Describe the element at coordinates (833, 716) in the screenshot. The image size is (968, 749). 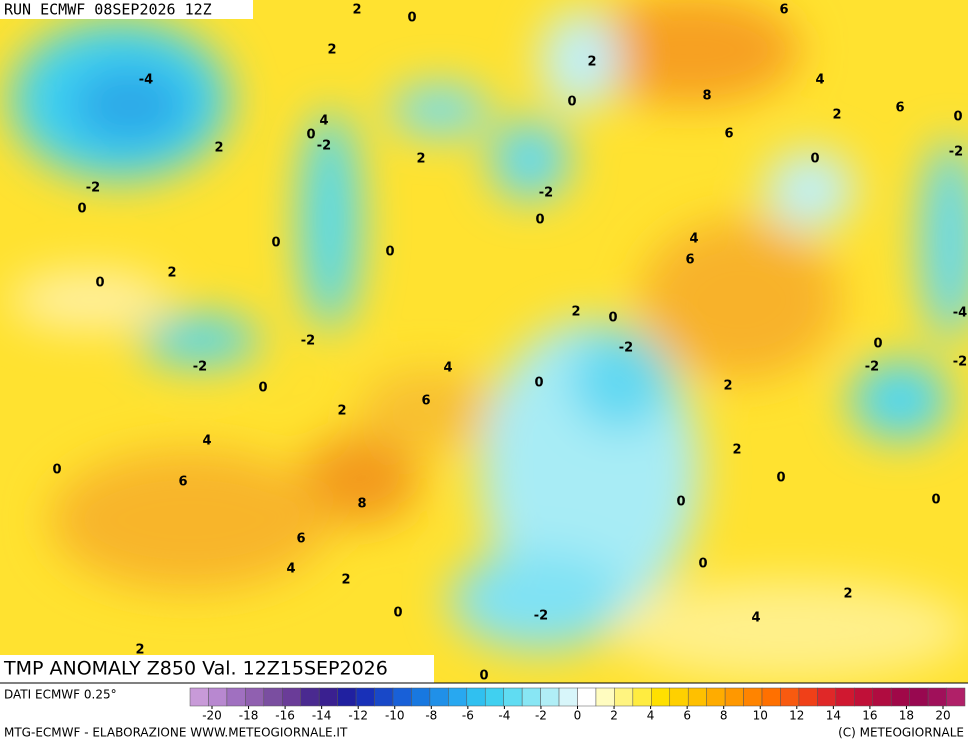
I see `colorbar-tick-label: 14` at that location.